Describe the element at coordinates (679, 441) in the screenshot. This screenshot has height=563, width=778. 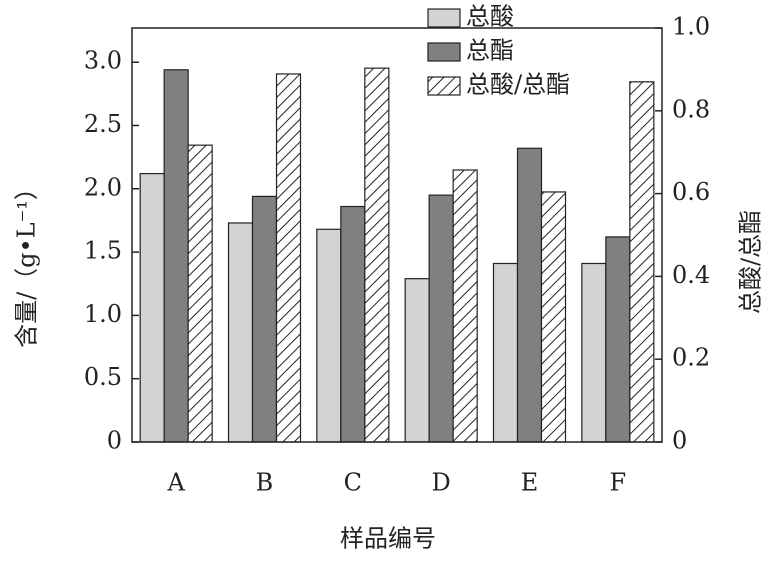
I see `y2-tick-label: 0` at that location.